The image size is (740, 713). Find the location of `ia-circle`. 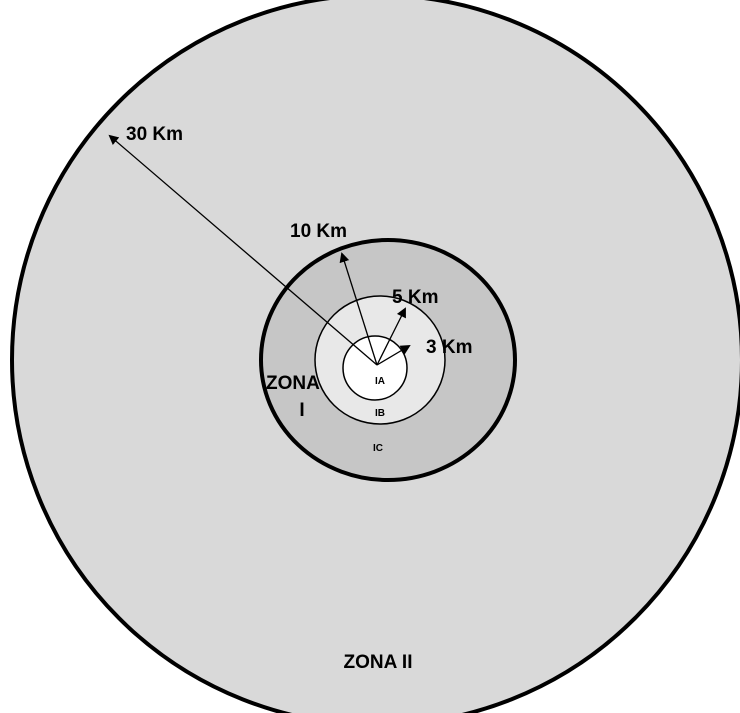

ia-circle is located at coordinates (375, 368).